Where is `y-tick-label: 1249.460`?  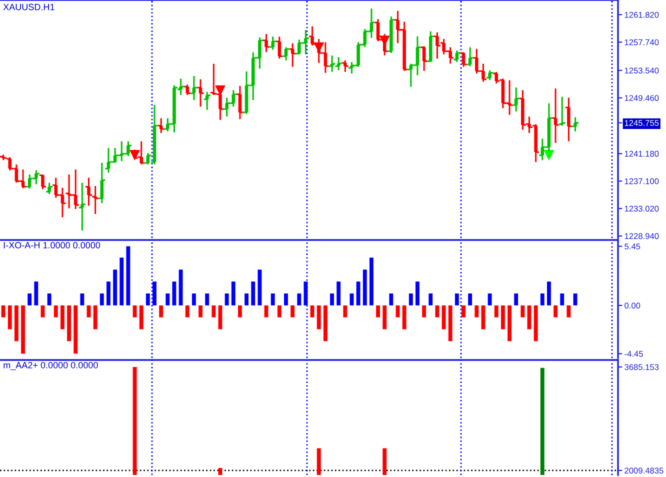 y-tick-label: 1249.460 is located at coordinates (641, 98).